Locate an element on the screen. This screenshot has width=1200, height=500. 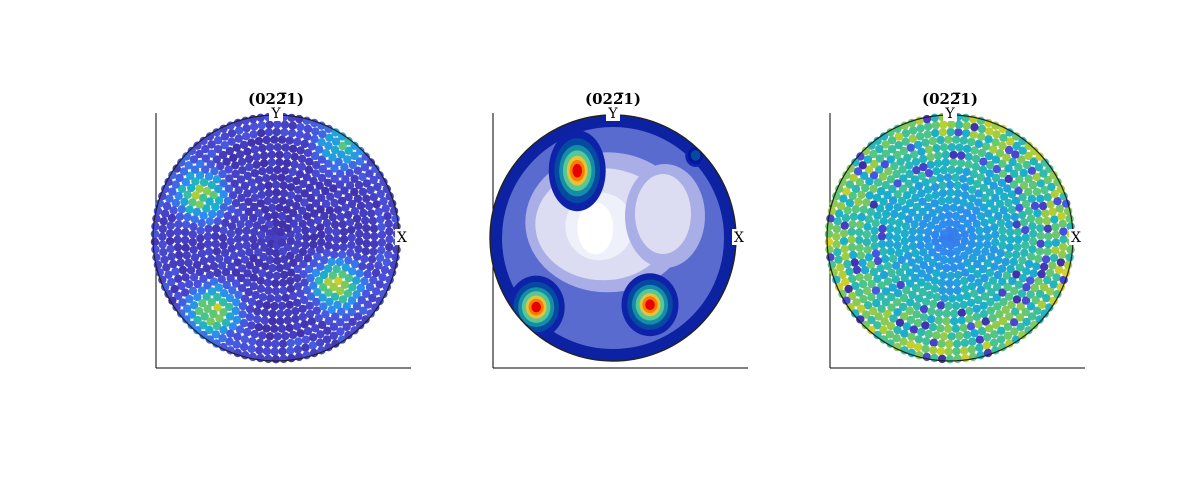
y-axis-label: Y is located at coordinates (612, 114).